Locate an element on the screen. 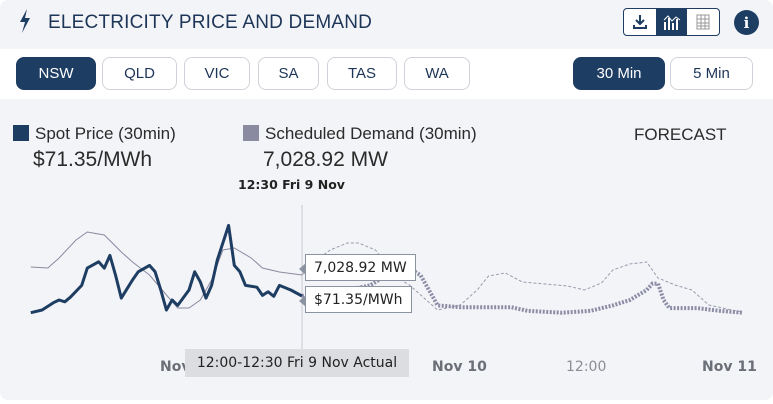 This screenshot has width=773, height=404. chart-icon is located at coordinates (671, 22).